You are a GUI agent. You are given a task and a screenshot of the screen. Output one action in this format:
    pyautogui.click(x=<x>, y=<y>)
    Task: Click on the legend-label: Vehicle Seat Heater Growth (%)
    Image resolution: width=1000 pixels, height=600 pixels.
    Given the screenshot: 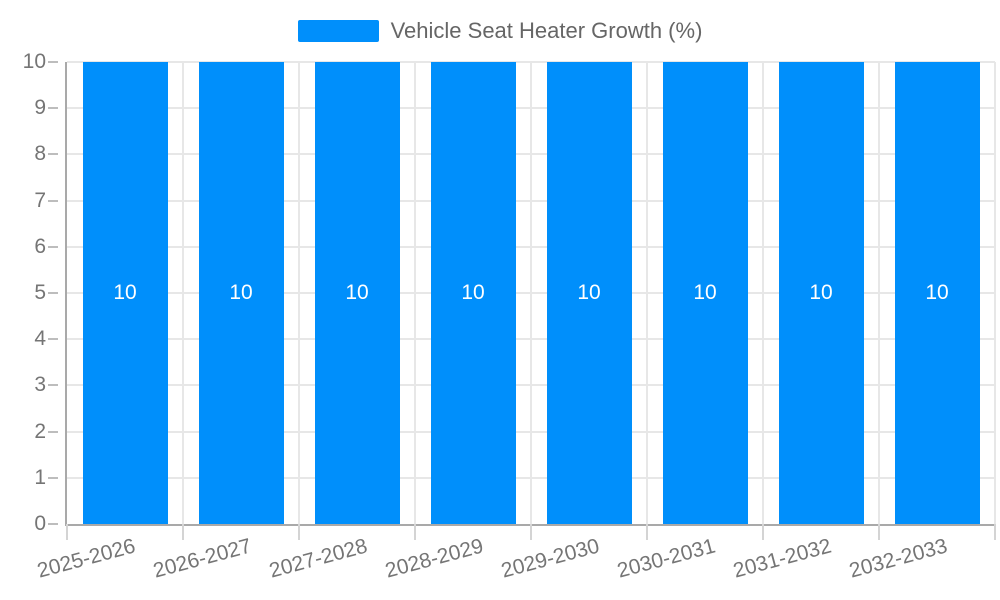 What is the action you would take?
    pyautogui.click(x=546, y=30)
    